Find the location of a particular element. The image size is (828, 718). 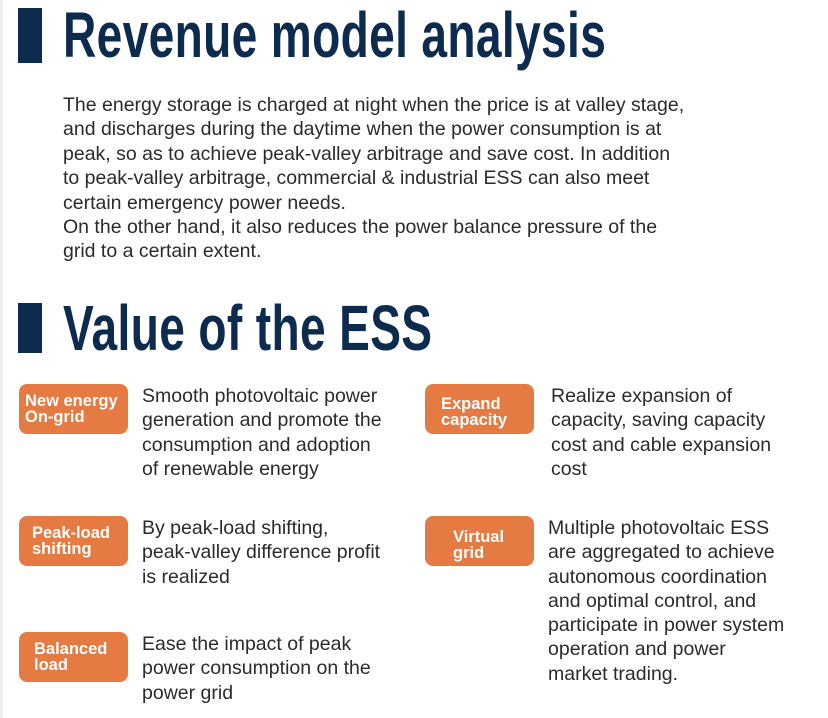

section-title-value: Value of the ESS is located at coordinates (248, 328).